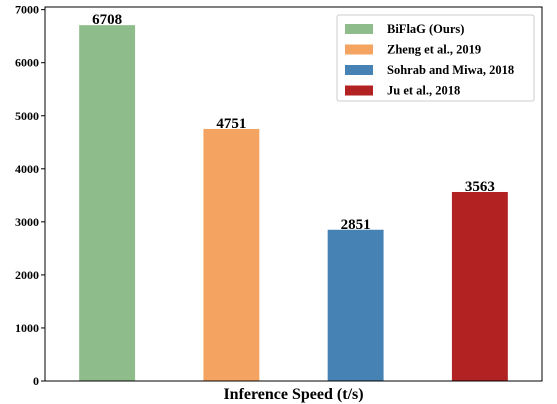 This screenshot has width=557, height=404. Describe the element at coordinates (30, 195) in the screenshot. I see `y-axis: 0 1000 2000 3000 4000 5000 6000 7000` at that location.